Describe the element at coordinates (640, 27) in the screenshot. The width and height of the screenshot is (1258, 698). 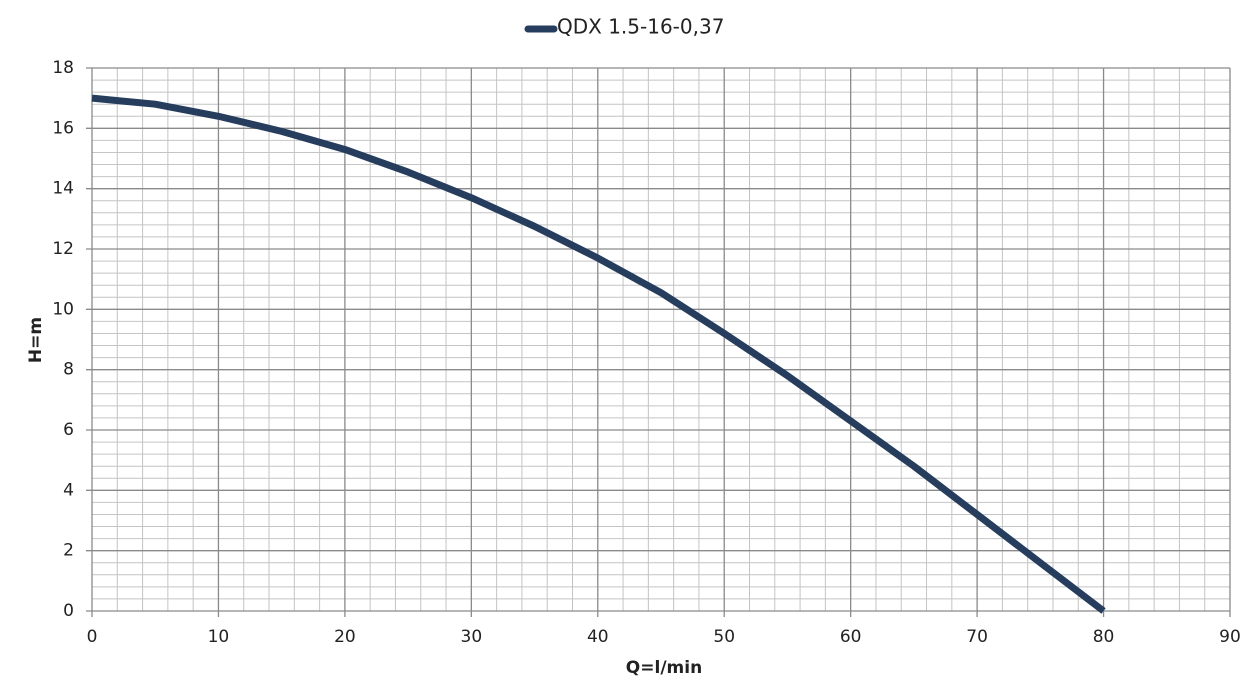
I see `legend-label: QDX 1.5-16-0,37` at that location.